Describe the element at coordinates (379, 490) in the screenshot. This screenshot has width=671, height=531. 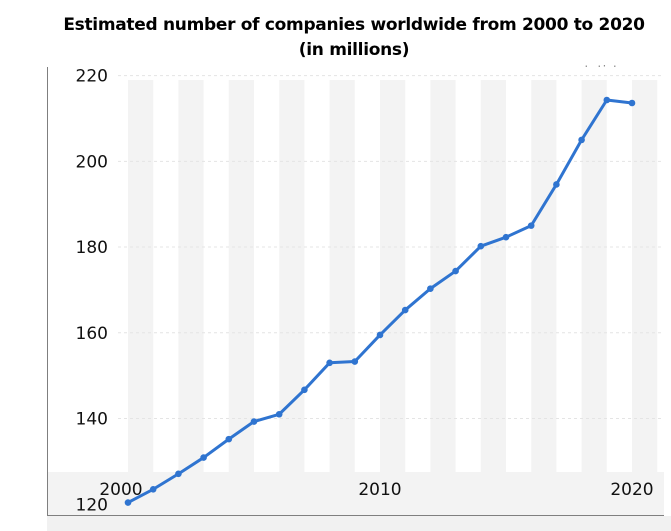
I see `x-tick-label: 2010` at that location.